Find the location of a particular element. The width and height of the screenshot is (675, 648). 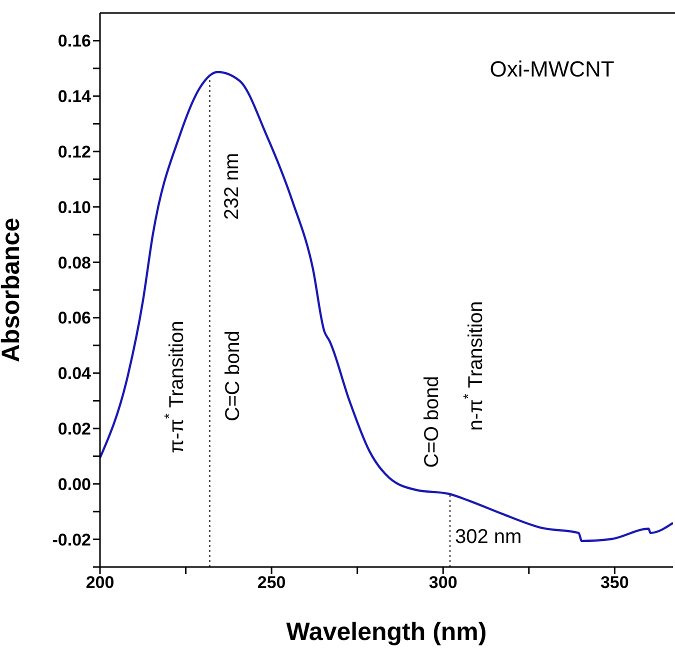

y-tick-label: 0.14 is located at coordinates (75, 96).